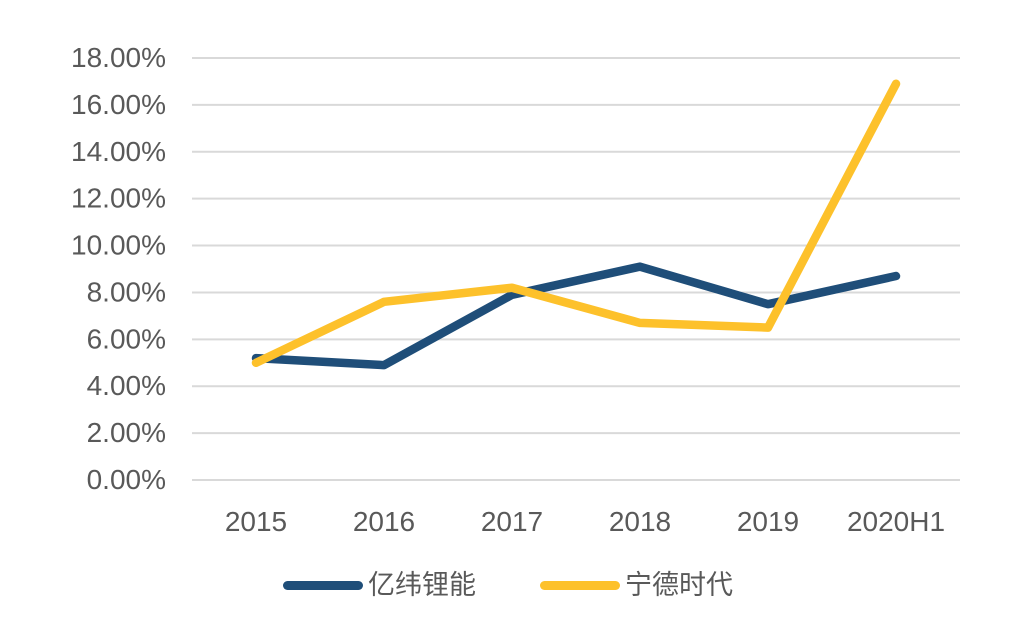  I want to click on y-tick-label: 4.00%, so click(126, 385).